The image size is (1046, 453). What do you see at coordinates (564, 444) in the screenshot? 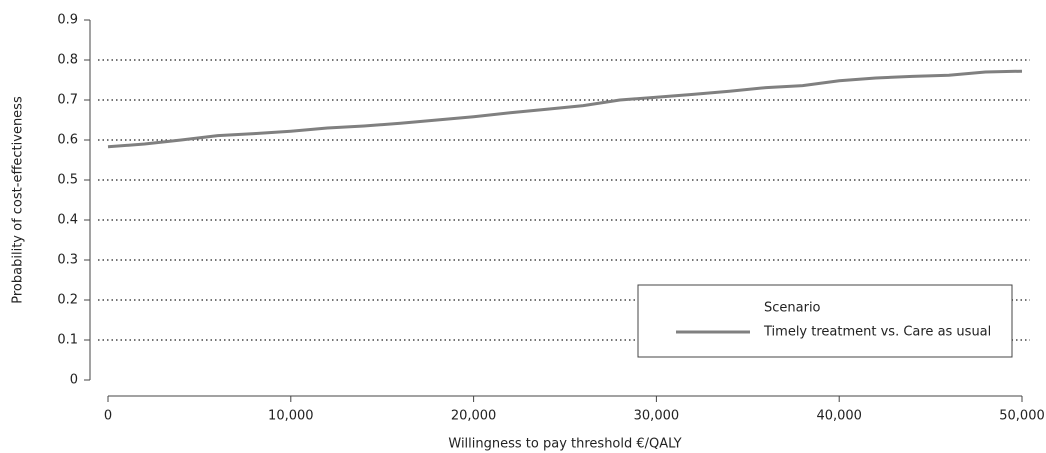
I see `x-axis-label: Willingness to pay threshold €/QALY` at bounding box center [564, 444].